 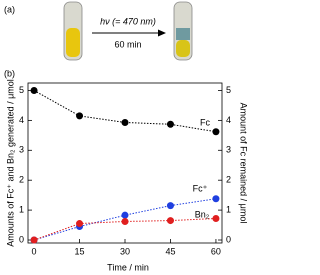 What do you see at coordinates (200, 188) in the screenshot?
I see `series-label: Fc⁺` at bounding box center [200, 188].